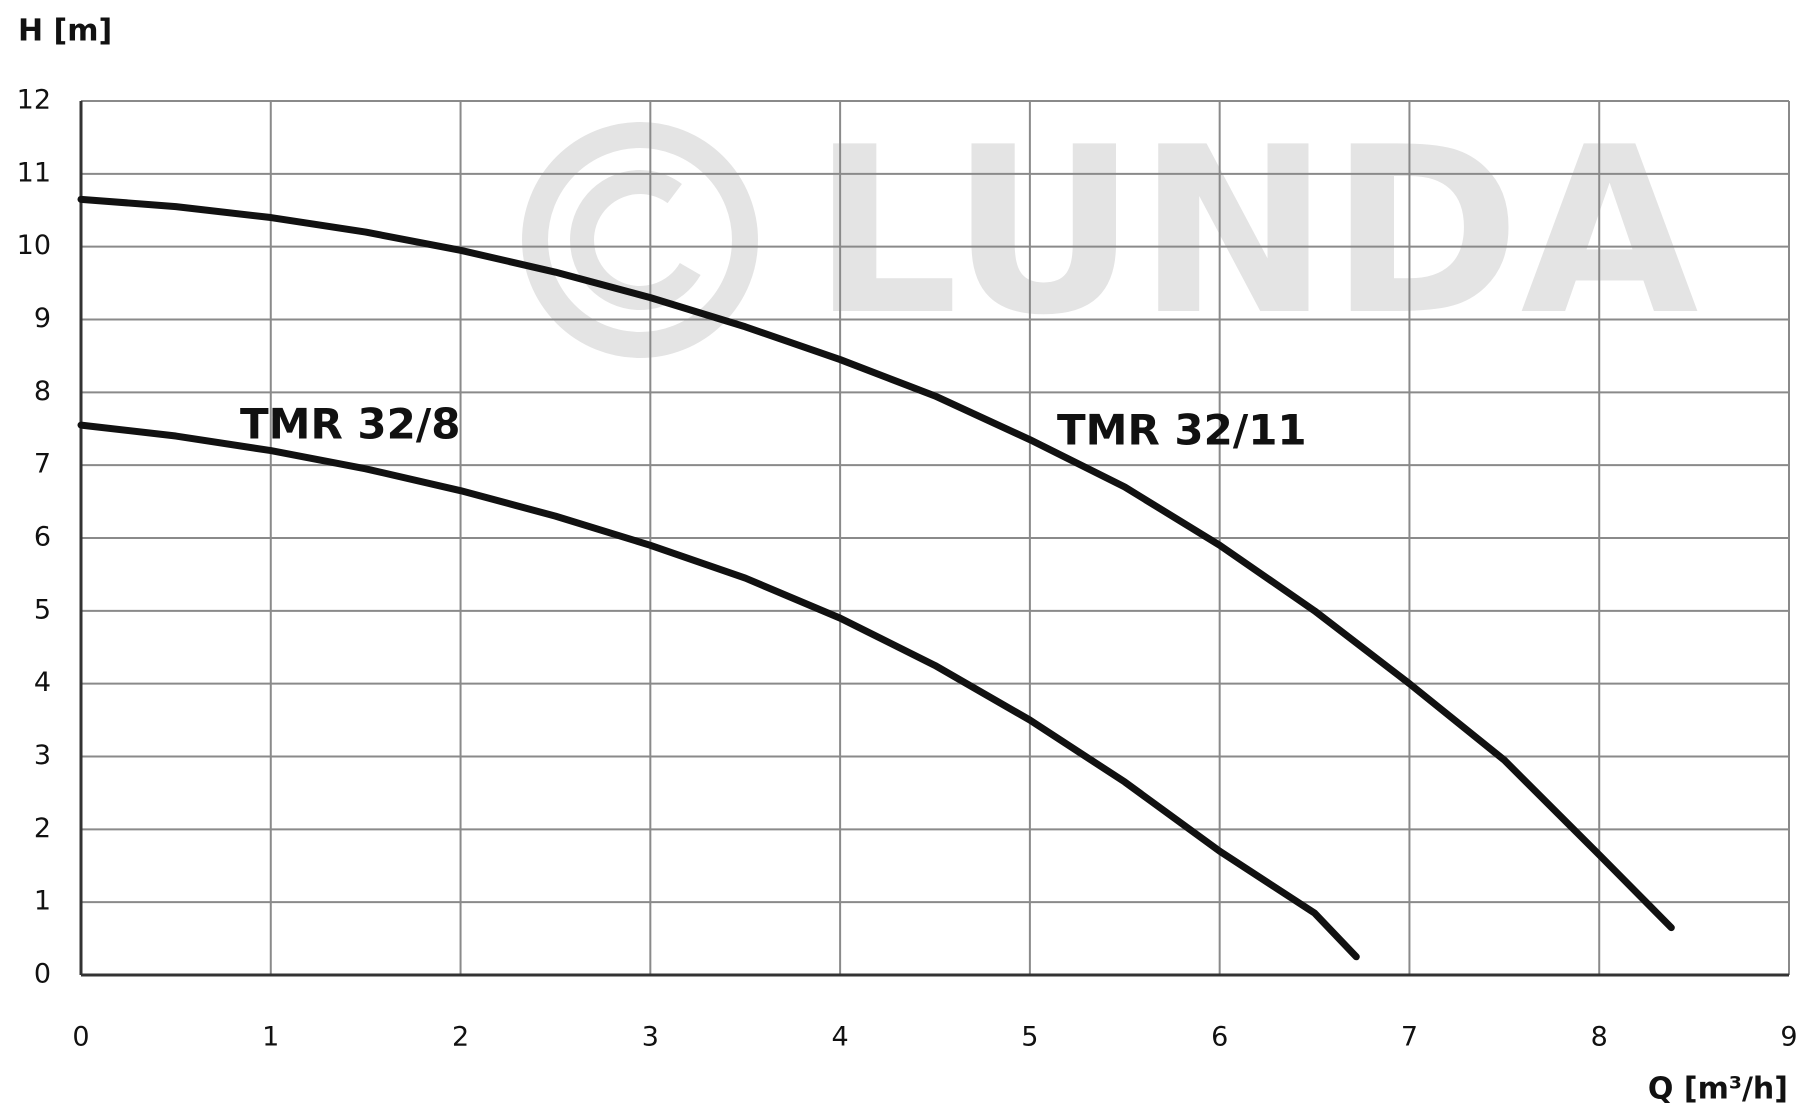  What do you see at coordinates (42, 464) in the screenshot?
I see `y-tick-label: 7` at bounding box center [42, 464].